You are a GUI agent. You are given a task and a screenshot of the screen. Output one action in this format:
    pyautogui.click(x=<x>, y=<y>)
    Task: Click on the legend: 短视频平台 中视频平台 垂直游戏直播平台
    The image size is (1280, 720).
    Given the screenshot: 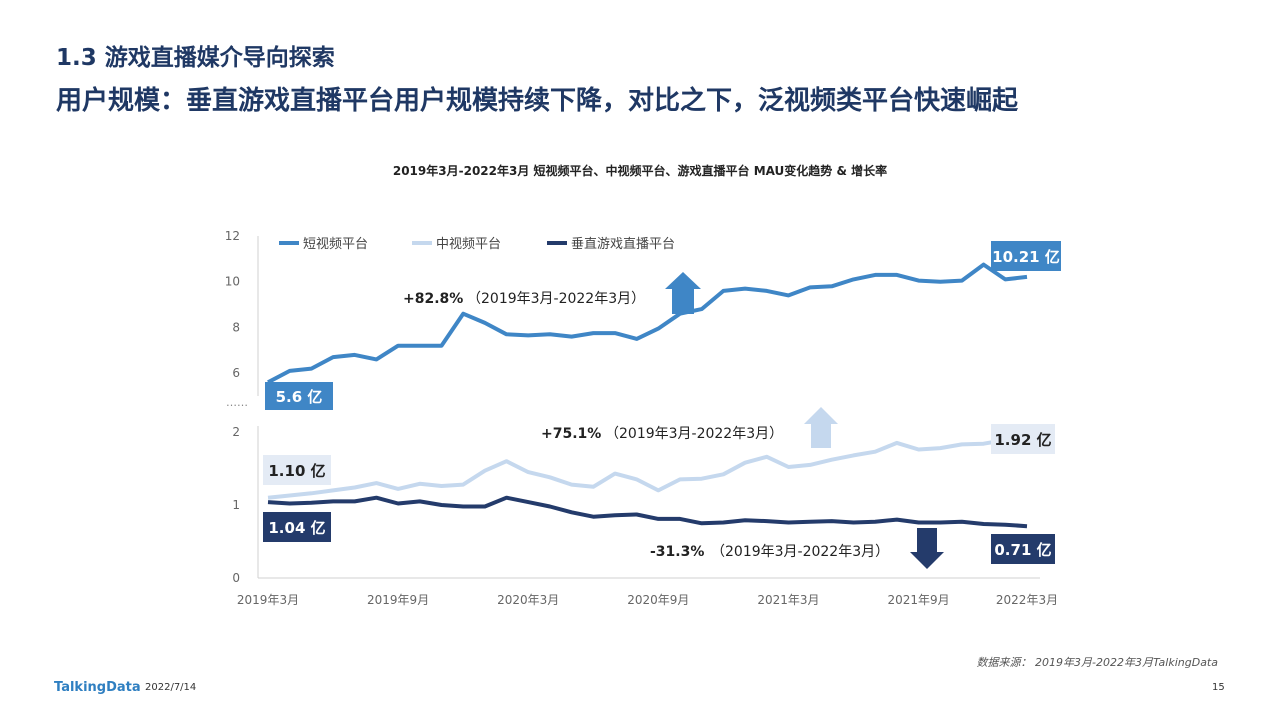 What is the action you would take?
    pyautogui.click(x=477, y=244)
    